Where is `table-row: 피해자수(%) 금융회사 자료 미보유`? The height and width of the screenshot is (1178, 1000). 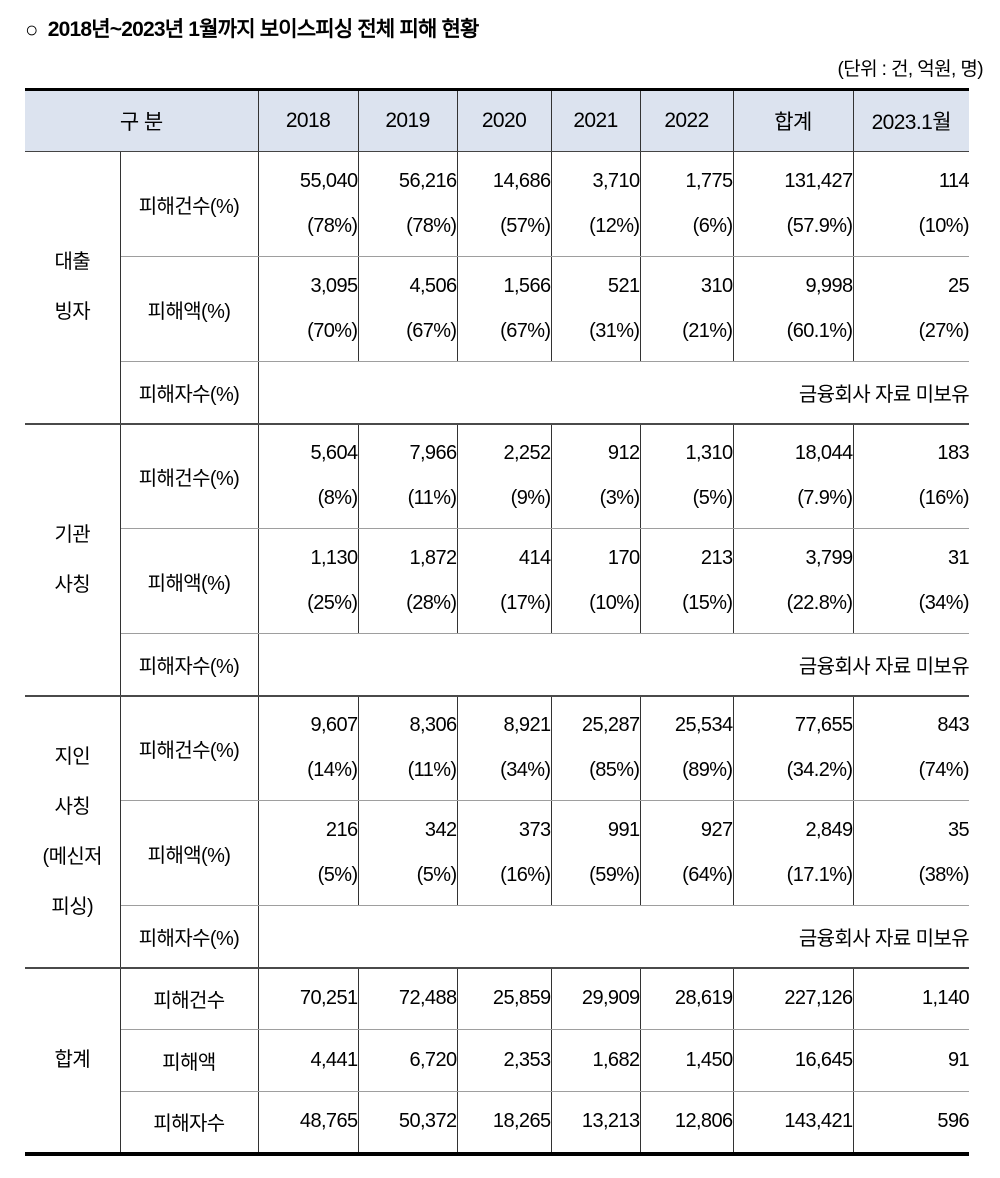
table-row: 피해자수(%) 금융회사 자료 미보유 is located at coordinates (497, 665).